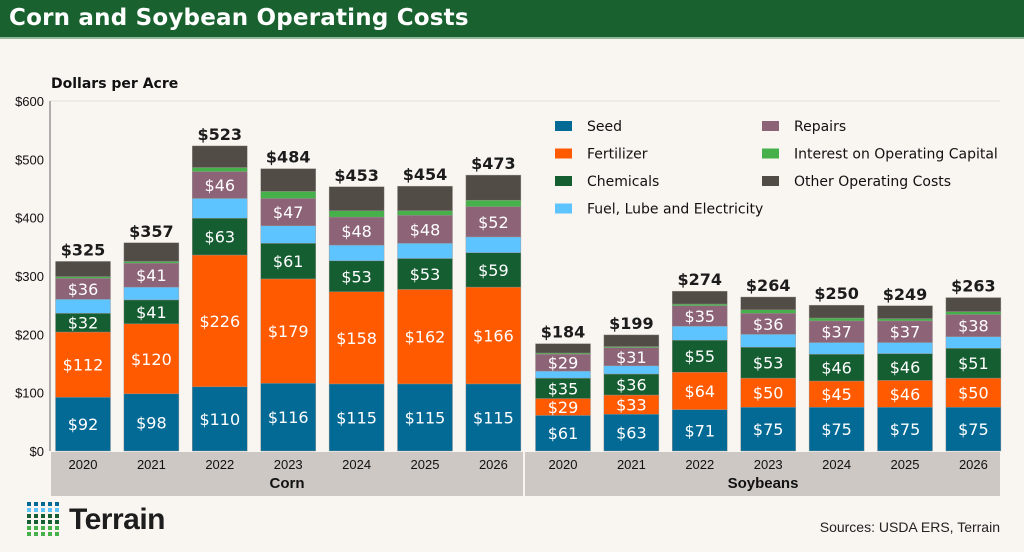 The width and height of the screenshot is (1024, 552). Describe the element at coordinates (151, 464) in the screenshot. I see `x-tick-label: 2021` at that location.